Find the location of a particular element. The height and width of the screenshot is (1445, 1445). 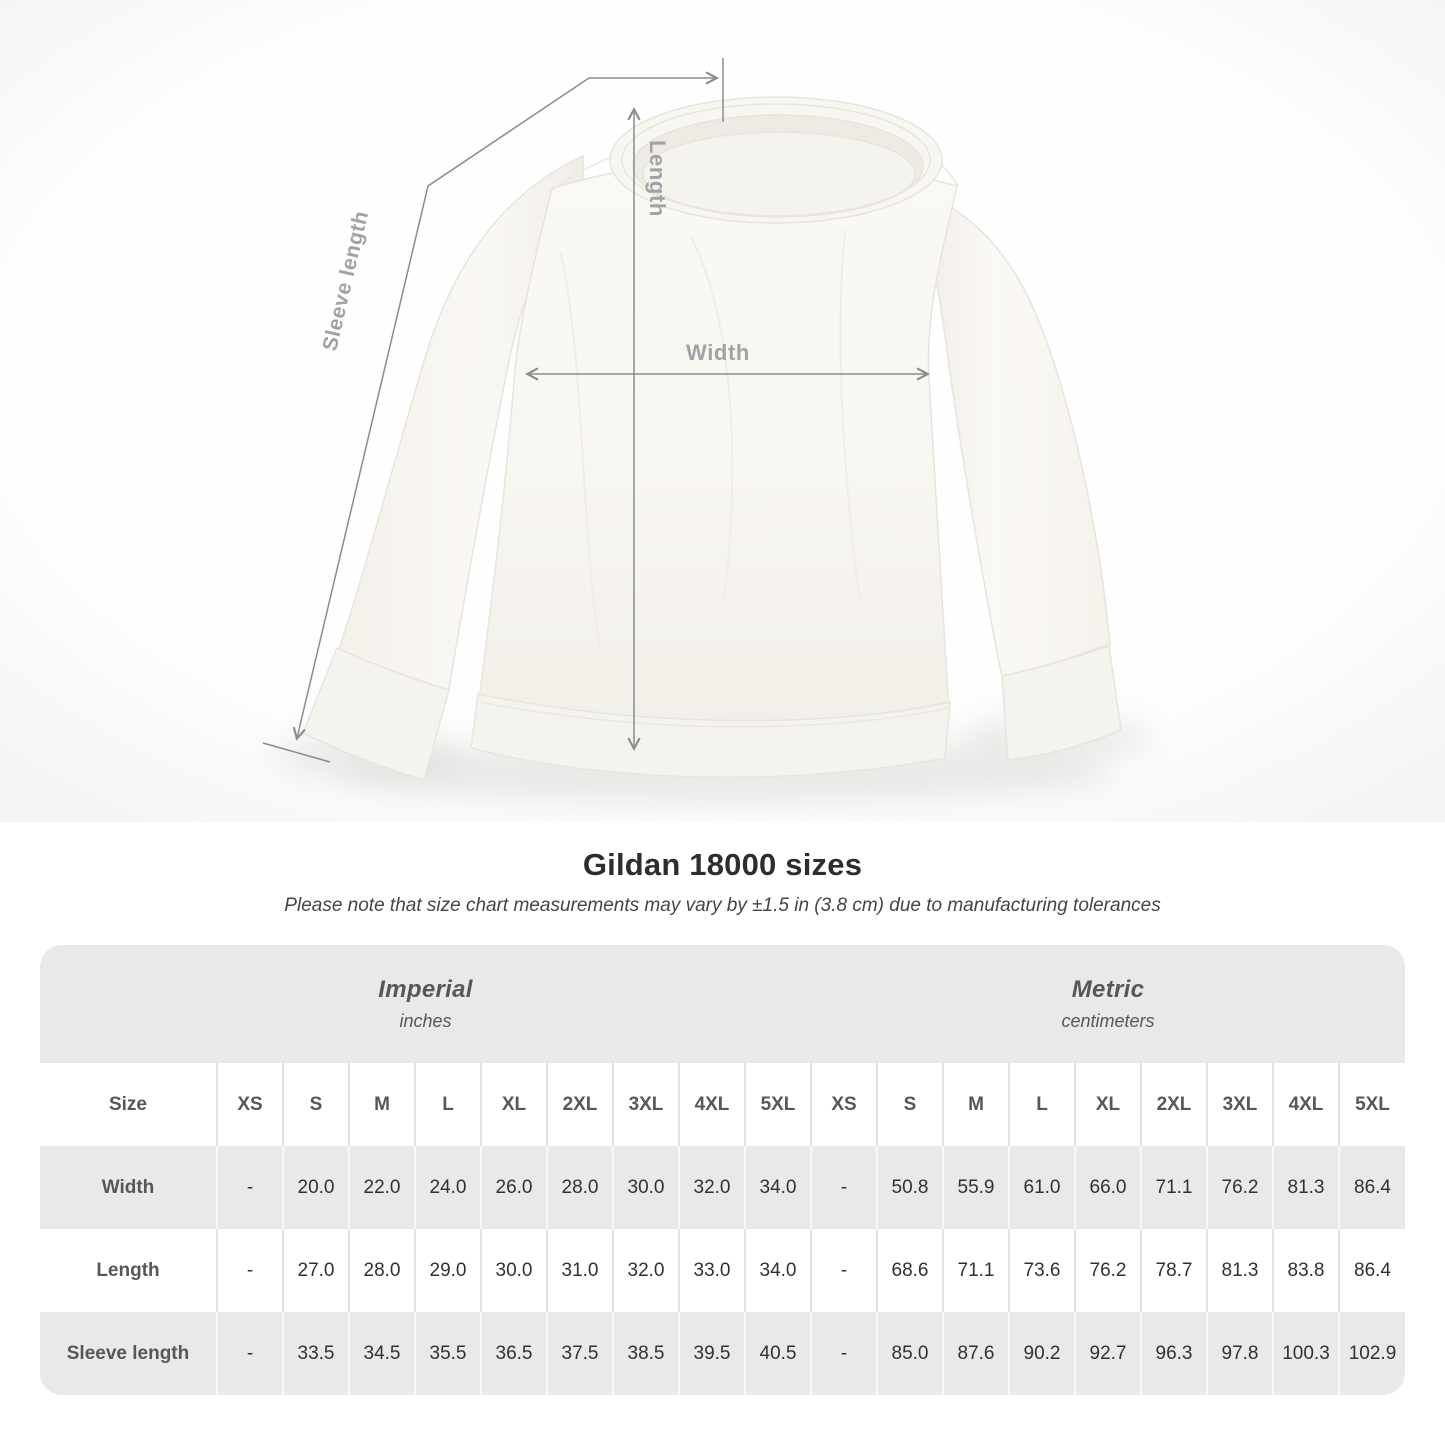

value-cell: 55.9 is located at coordinates (975, 1187).